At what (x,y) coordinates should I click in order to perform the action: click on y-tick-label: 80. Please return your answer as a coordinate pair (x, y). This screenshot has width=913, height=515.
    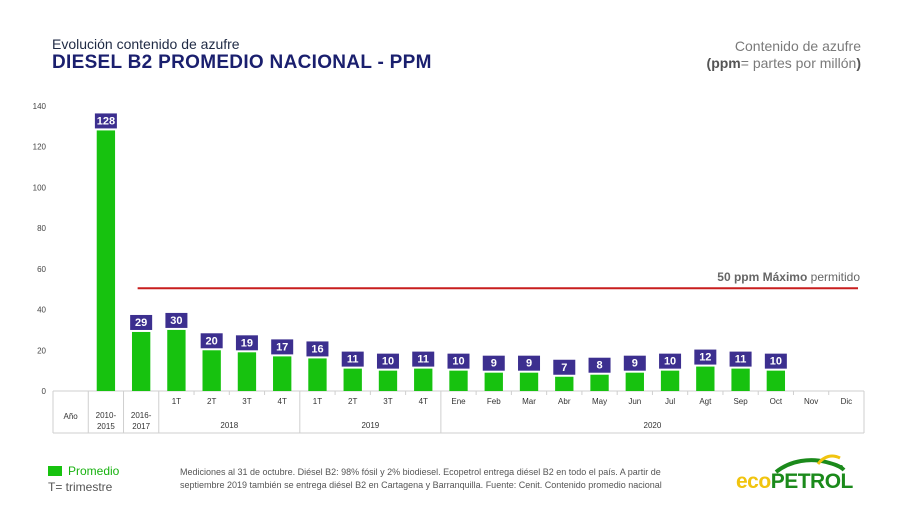
    Looking at the image, I should click on (41, 228).